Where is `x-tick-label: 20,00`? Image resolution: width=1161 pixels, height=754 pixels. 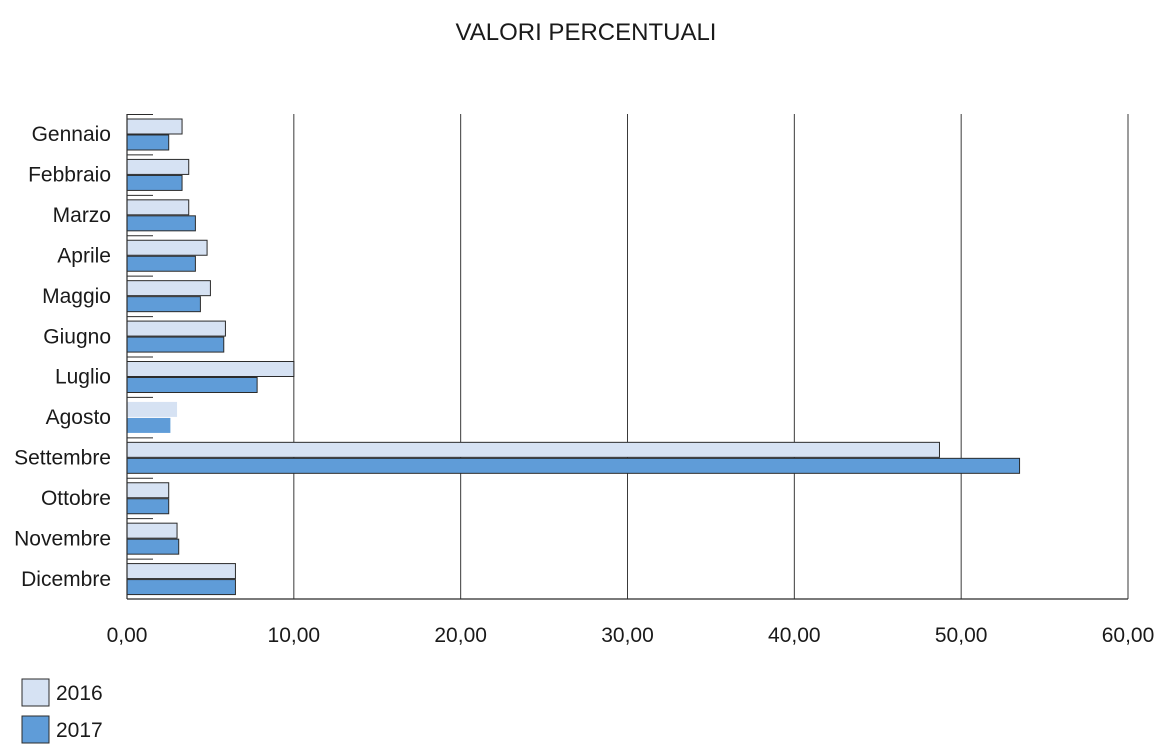
x-tick-label: 20,00 is located at coordinates (460, 635).